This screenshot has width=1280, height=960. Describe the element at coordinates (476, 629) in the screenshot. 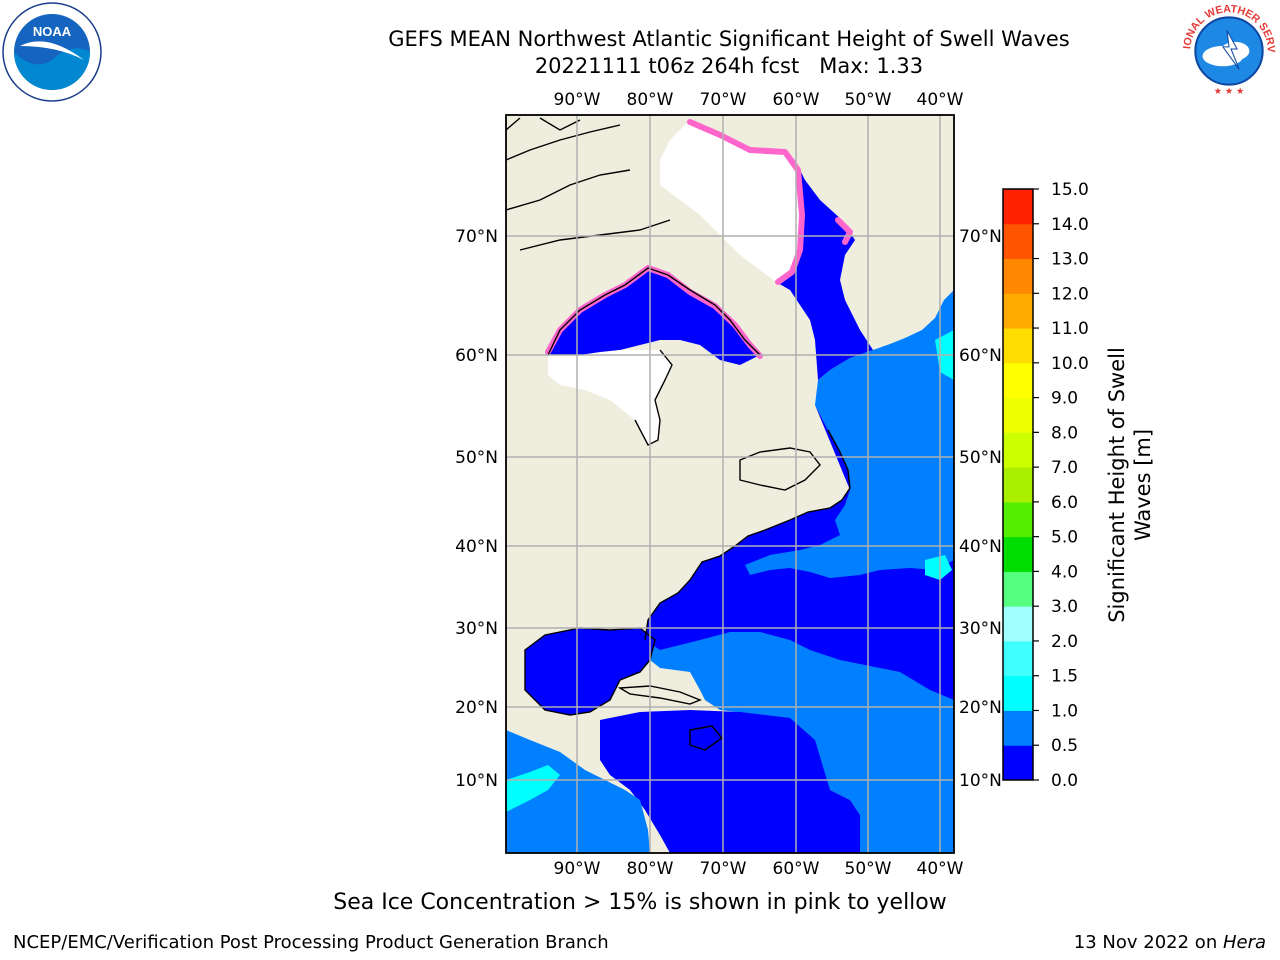

I see `lat-label-left: 30°N` at that location.